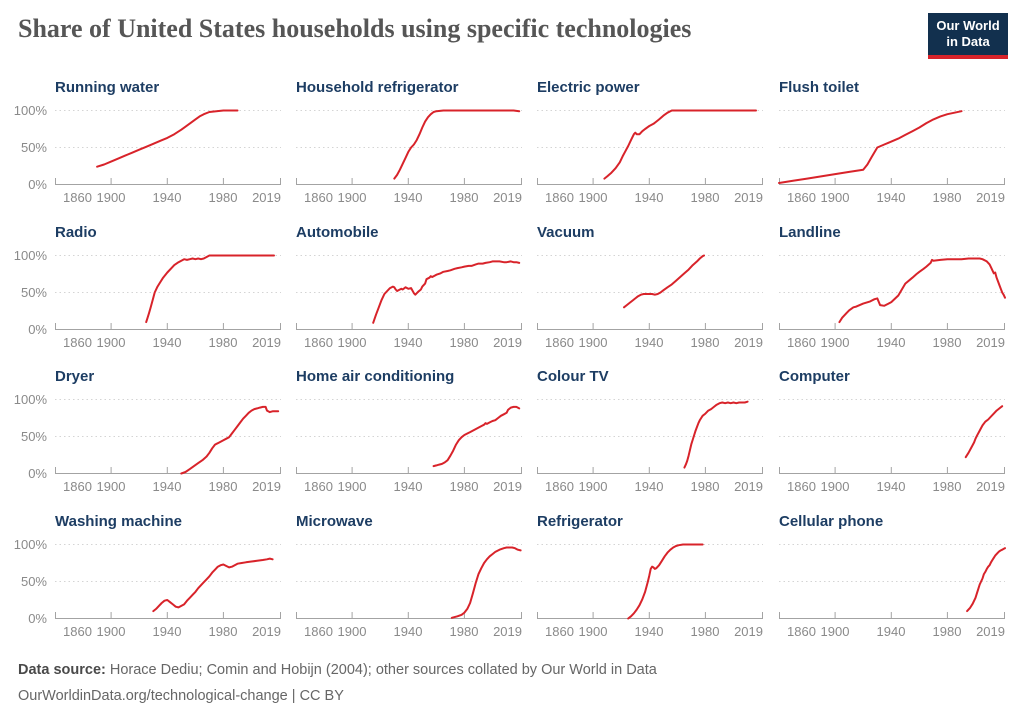  Describe the element at coordinates (831, 521) in the screenshot. I see `chart-title: Cellular phone` at that location.